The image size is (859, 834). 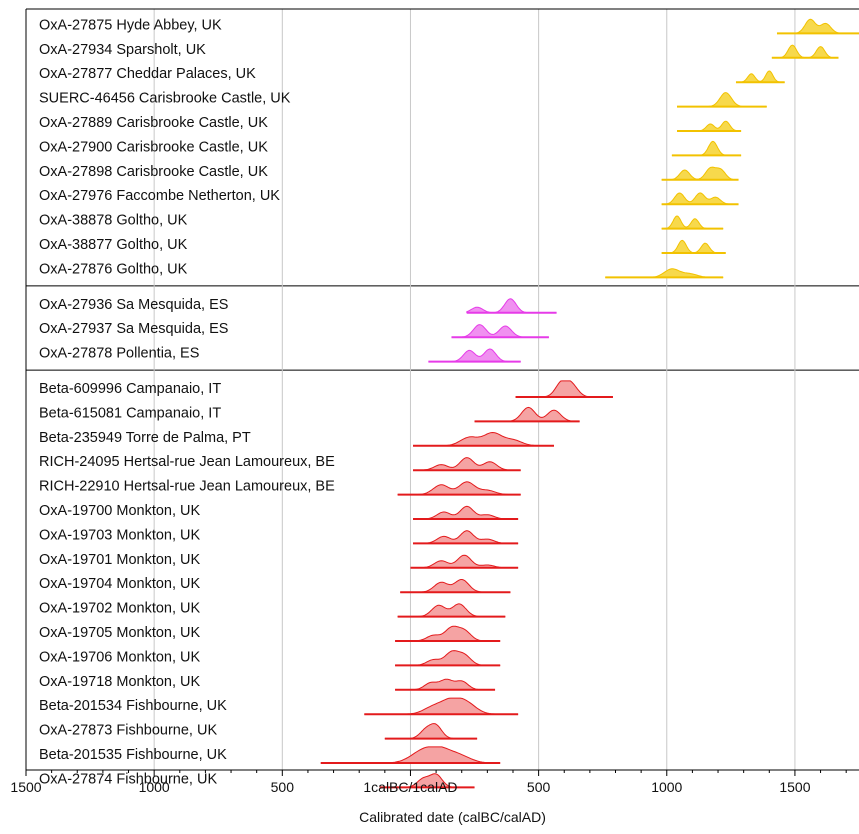 I want to click on row-label: OxA-38877 Goltho, UK, so click(x=113, y=245).